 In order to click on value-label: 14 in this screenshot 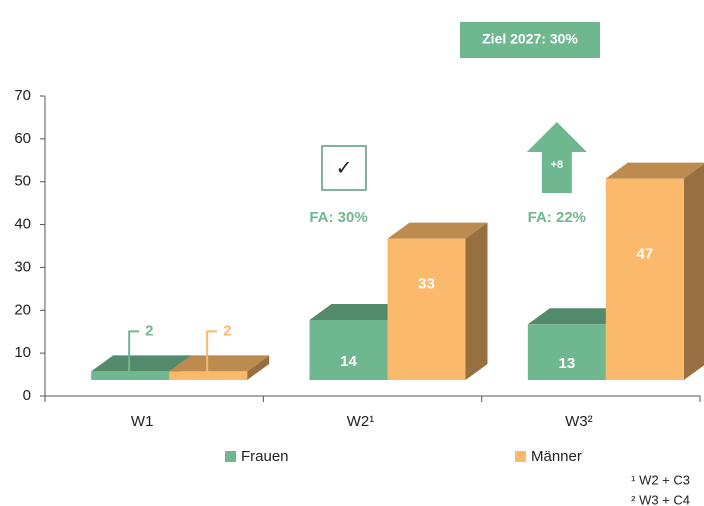, I will do `click(348, 361)`.